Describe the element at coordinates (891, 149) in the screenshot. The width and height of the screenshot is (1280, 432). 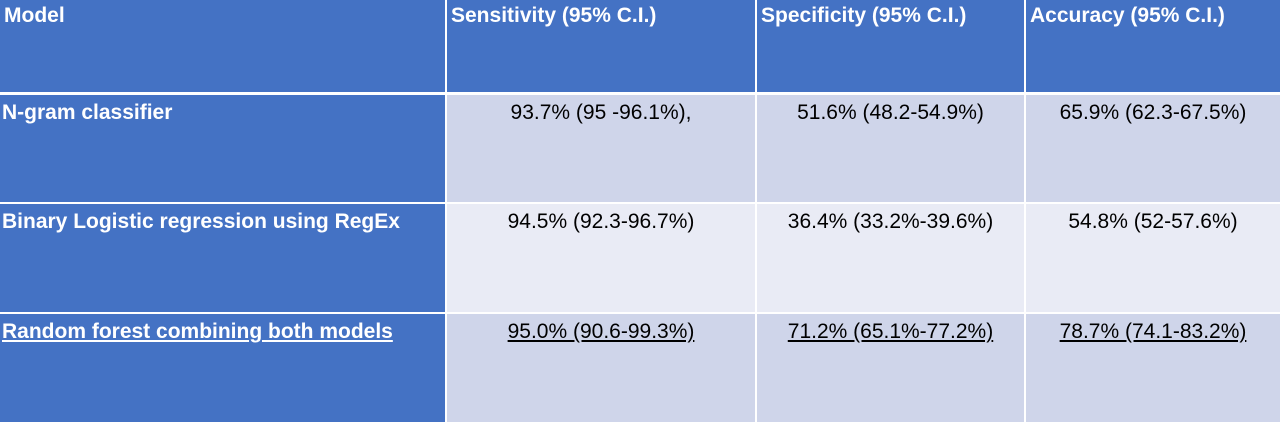
I see `specificity-value: 51.6% (48.2-54.9%)` at that location.